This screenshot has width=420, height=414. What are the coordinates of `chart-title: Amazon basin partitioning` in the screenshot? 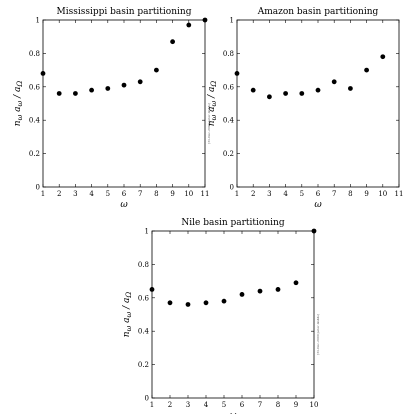 It's located at (318, 12).